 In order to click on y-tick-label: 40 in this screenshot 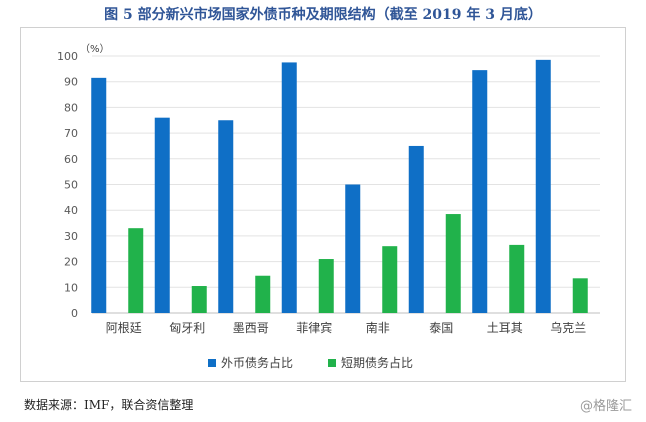, I will do `click(71, 210)`.